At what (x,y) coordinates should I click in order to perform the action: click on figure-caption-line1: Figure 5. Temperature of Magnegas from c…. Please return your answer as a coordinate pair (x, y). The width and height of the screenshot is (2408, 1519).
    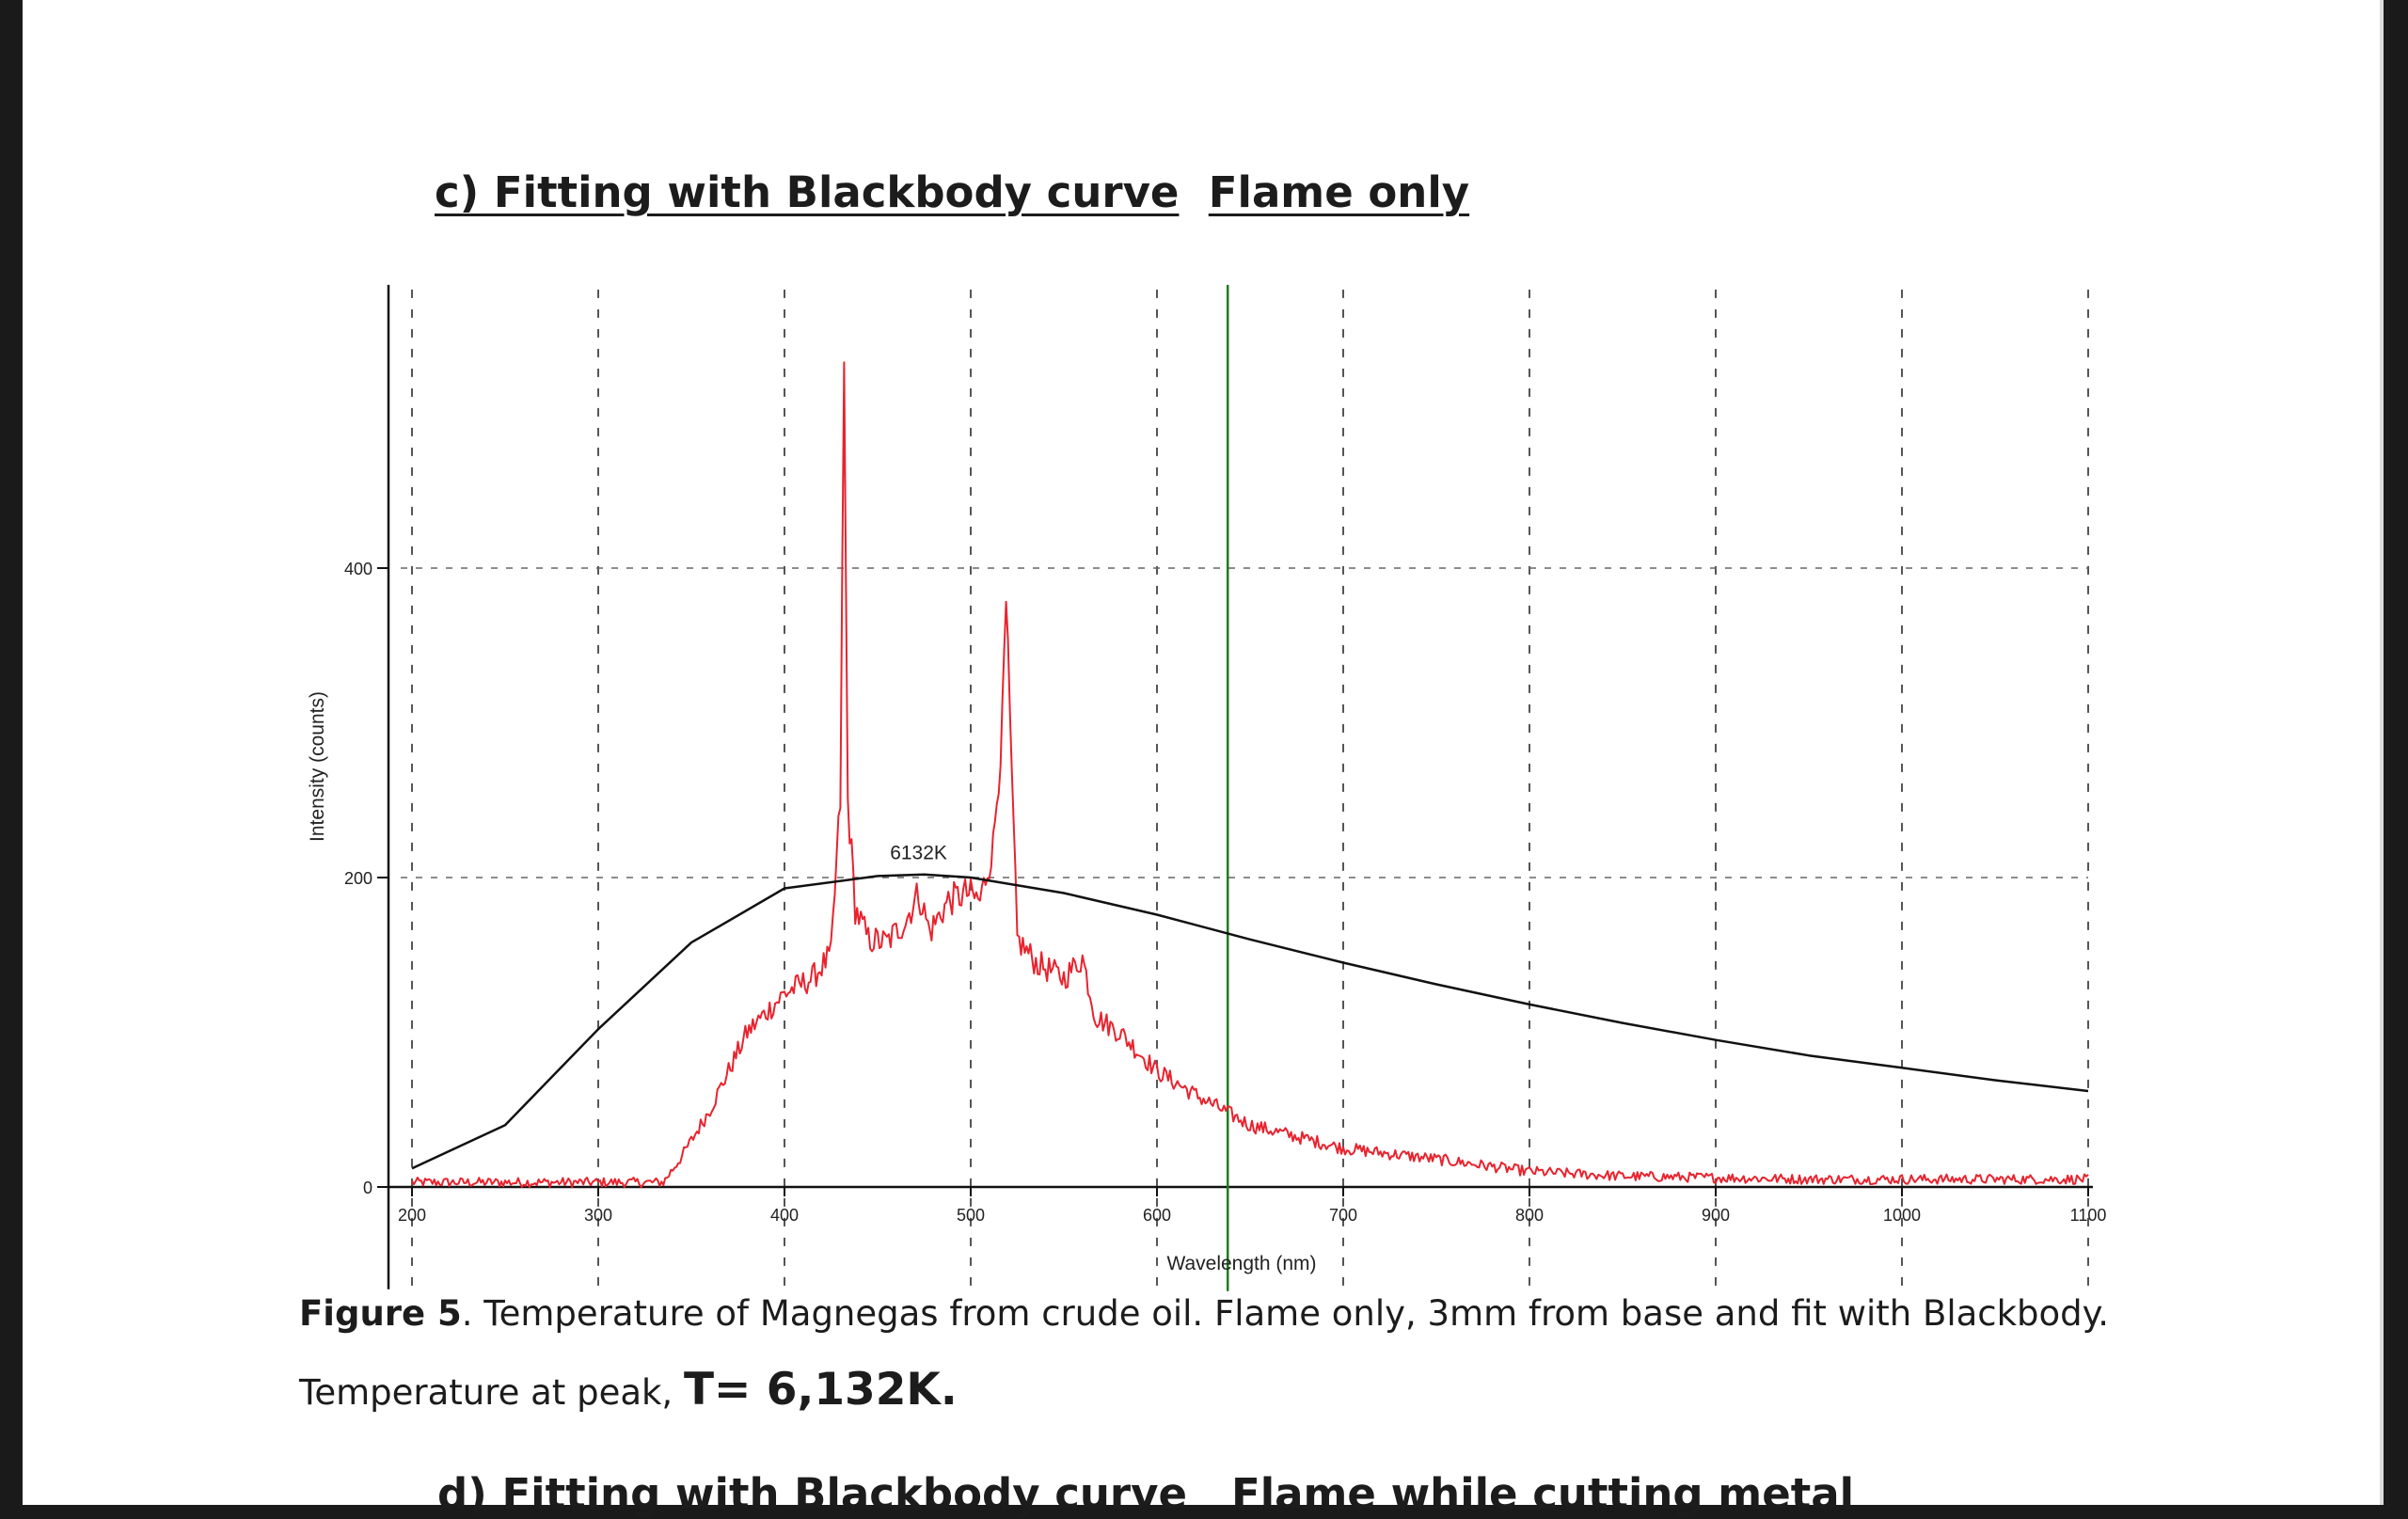
    Looking at the image, I should click on (1204, 1313).